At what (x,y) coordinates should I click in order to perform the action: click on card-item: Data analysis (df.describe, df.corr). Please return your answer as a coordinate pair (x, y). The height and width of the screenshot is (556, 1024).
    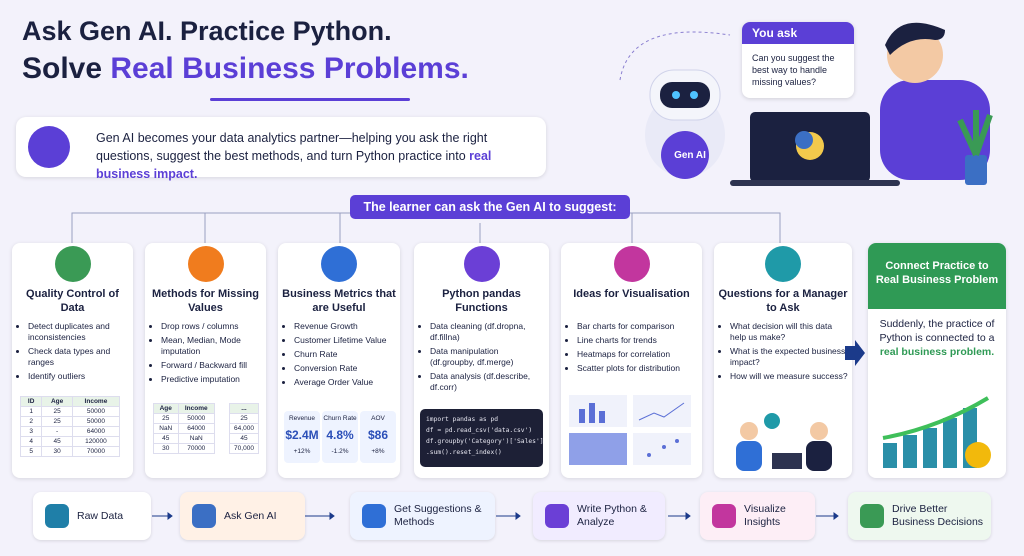
    Looking at the image, I should click on (487, 382).